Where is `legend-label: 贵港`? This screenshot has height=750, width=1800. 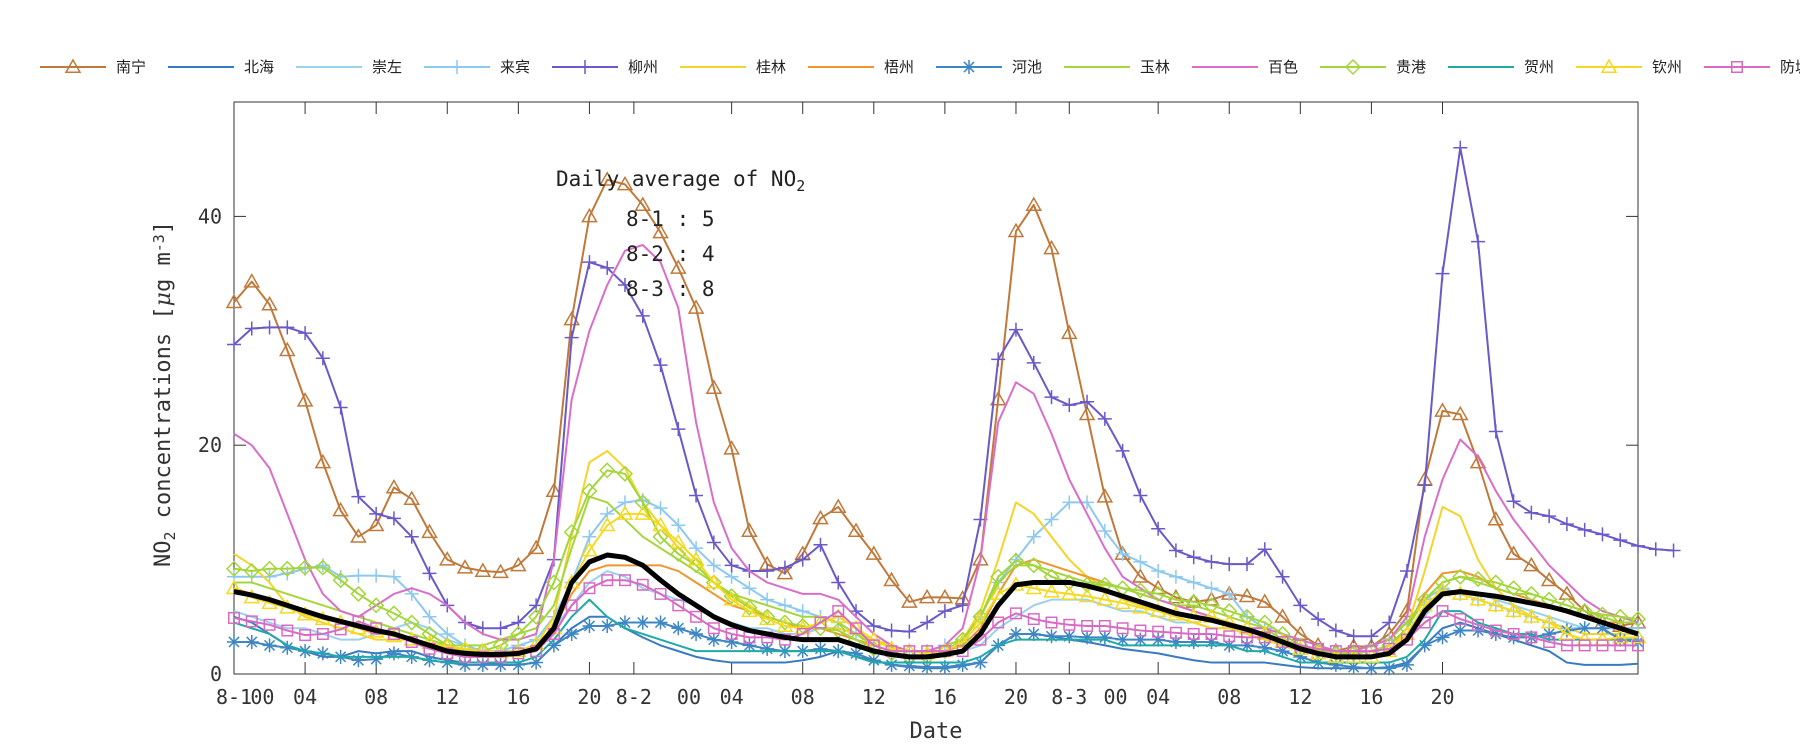 legend-label: 贵港 is located at coordinates (1411, 67).